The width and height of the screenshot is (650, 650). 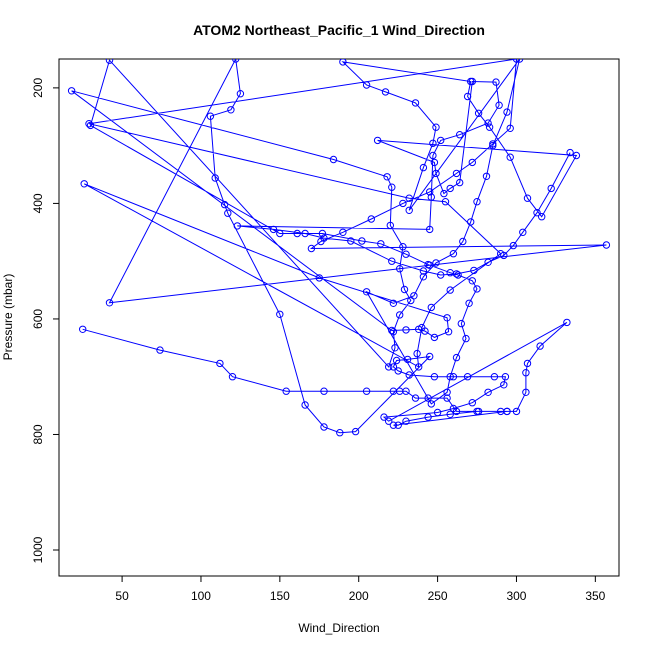 What do you see at coordinates (338, 628) in the screenshot?
I see `x-axis-label: Wind_Direction` at bounding box center [338, 628].